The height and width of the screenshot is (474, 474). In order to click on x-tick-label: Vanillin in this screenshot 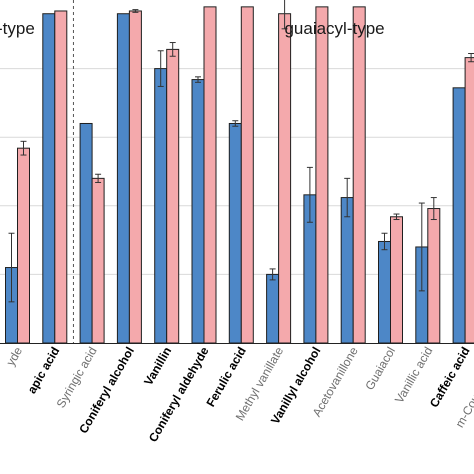, I will do `click(157, 366)`.